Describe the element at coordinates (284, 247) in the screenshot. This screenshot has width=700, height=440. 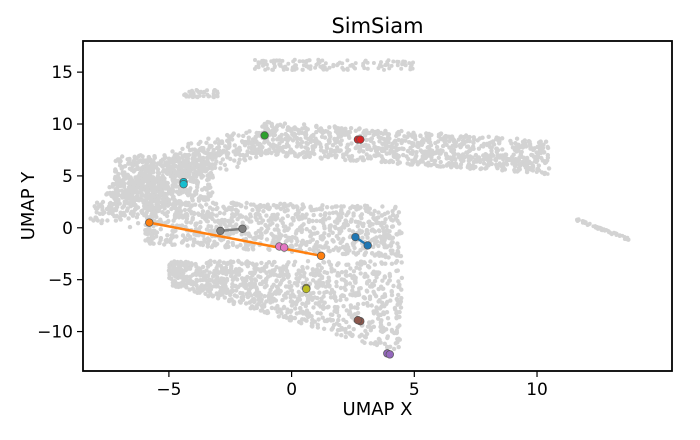
I see `series-point` at that location.